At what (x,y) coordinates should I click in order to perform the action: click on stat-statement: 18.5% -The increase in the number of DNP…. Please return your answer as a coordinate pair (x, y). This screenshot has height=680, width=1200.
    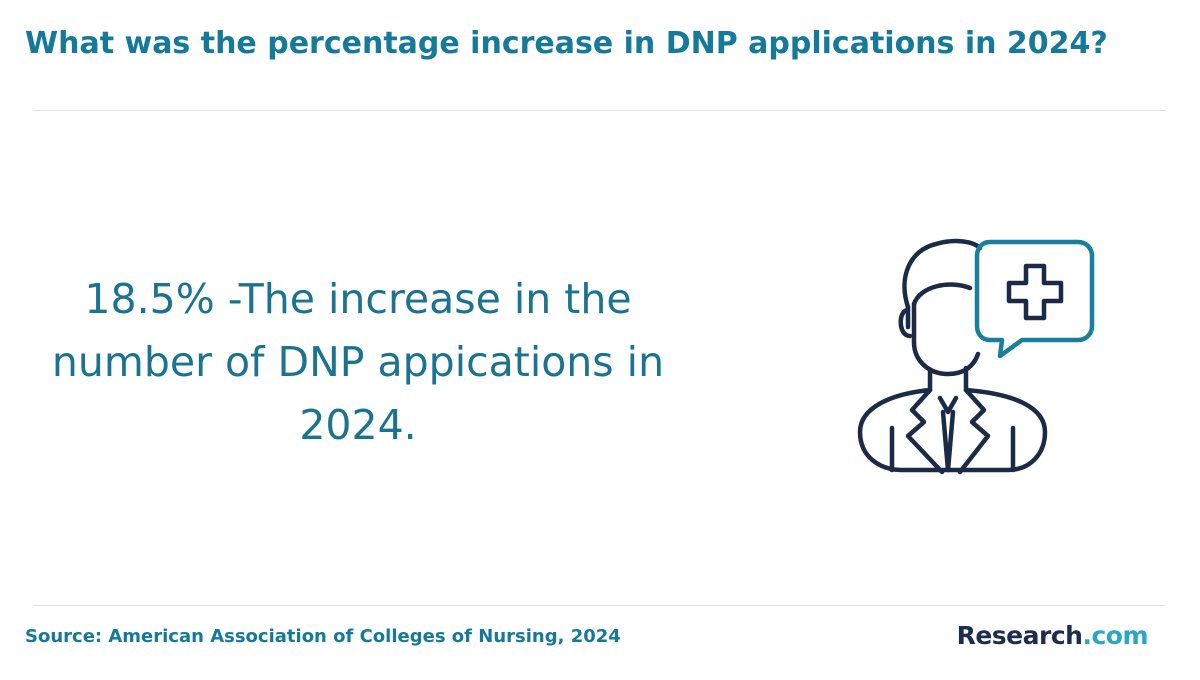
    Looking at the image, I should click on (358, 362).